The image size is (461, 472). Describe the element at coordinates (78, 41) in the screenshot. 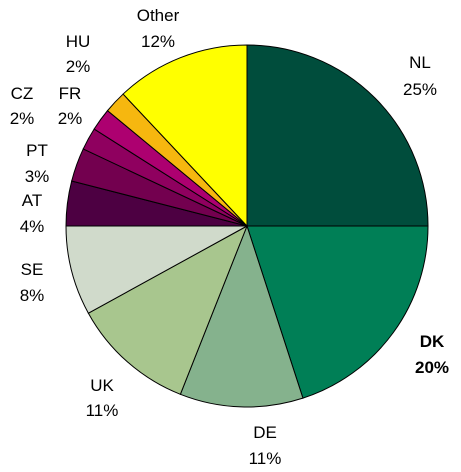

I see `slice-name-label: HU` at that location.